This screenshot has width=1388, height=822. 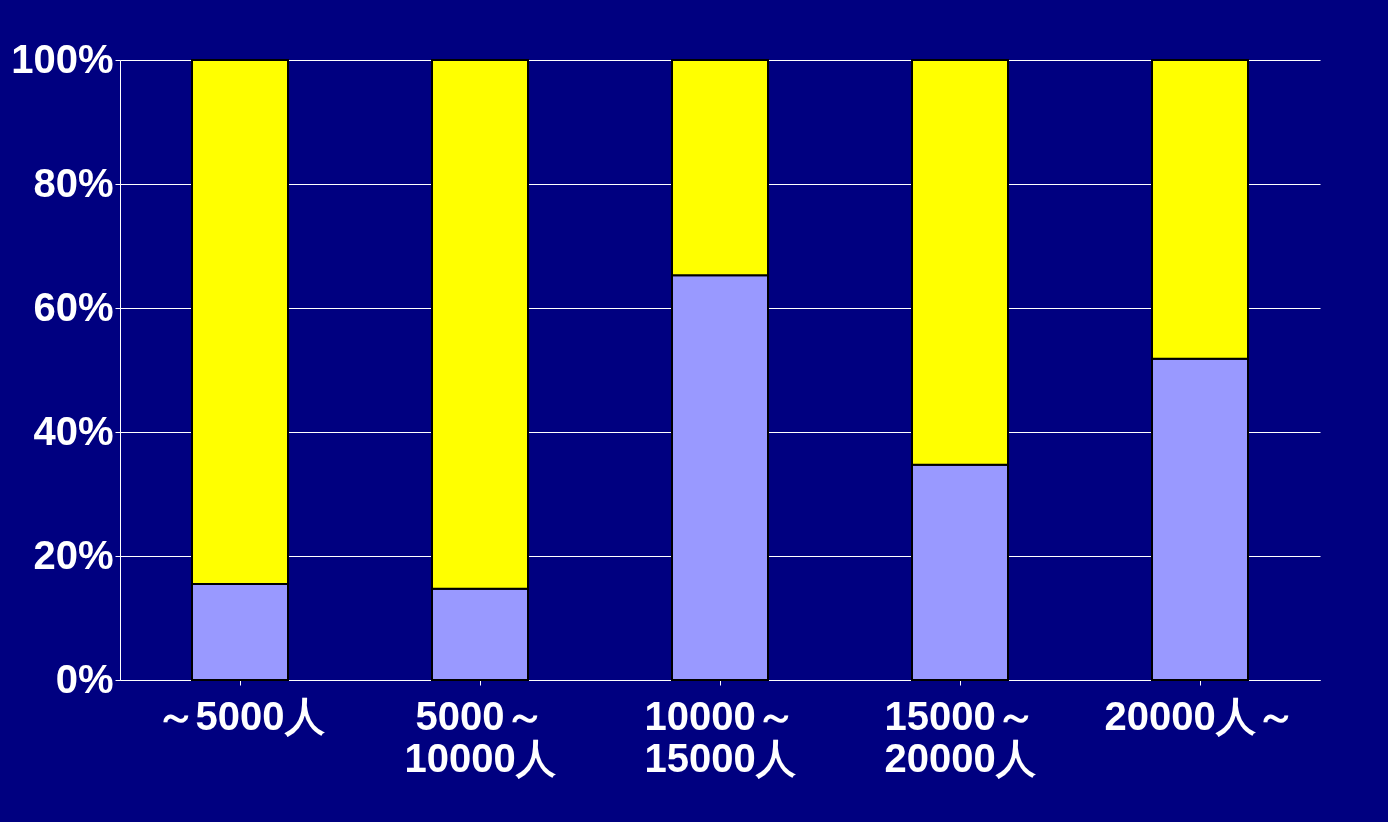 What do you see at coordinates (240, 715) in the screenshot?
I see `x-tick-label: ～5000人` at bounding box center [240, 715].